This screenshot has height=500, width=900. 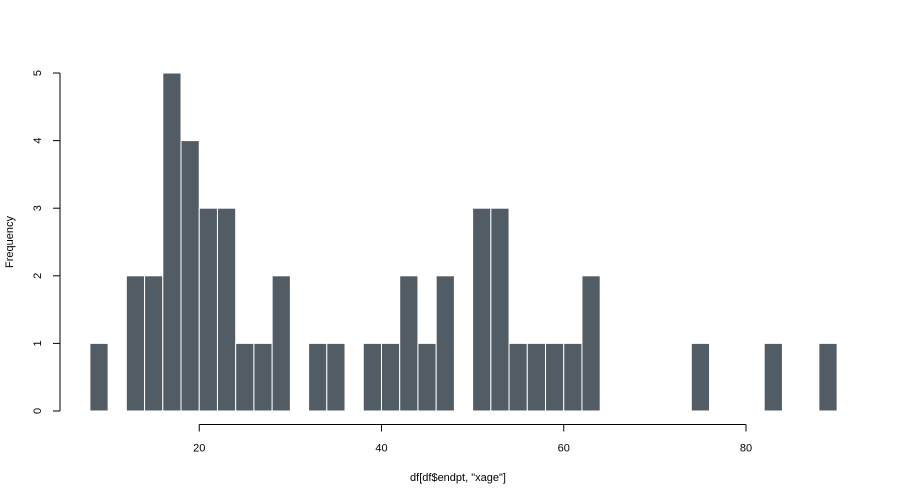 I want to click on x-tick-label: 80, so click(x=746, y=448).